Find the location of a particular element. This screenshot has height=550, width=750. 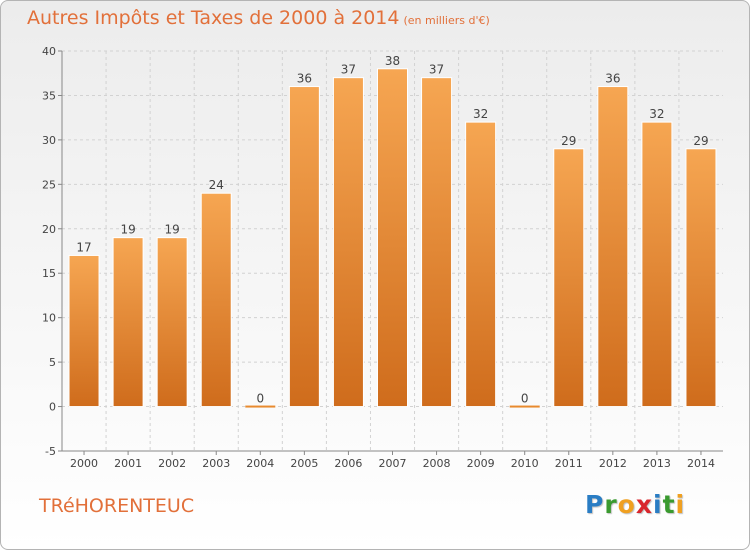

x-tick-label: 2012 is located at coordinates (613, 463).